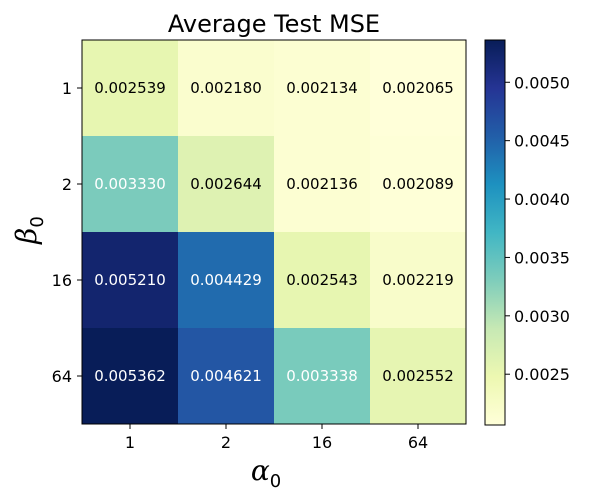 This screenshot has width=592, height=497. I want to click on heatmap-cell-label: 0.003330, so click(130, 184).